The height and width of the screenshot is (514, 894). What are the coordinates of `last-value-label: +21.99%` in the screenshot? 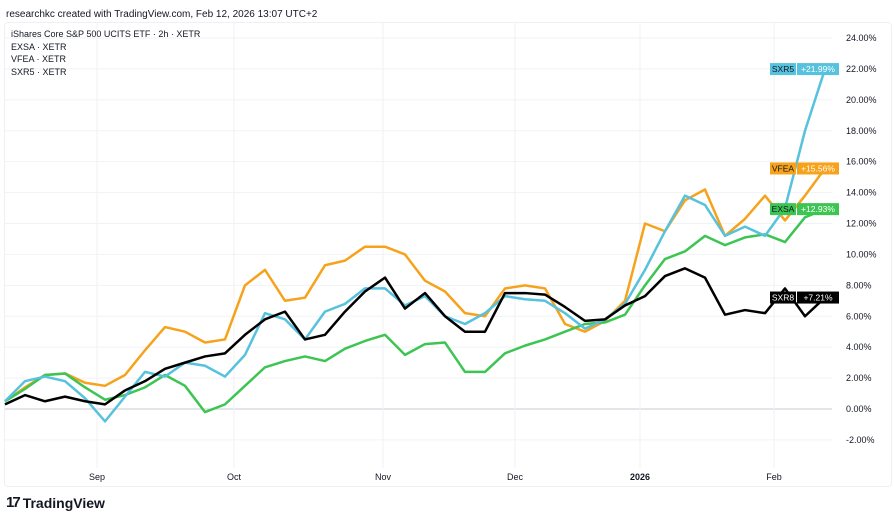 It's located at (818, 69).